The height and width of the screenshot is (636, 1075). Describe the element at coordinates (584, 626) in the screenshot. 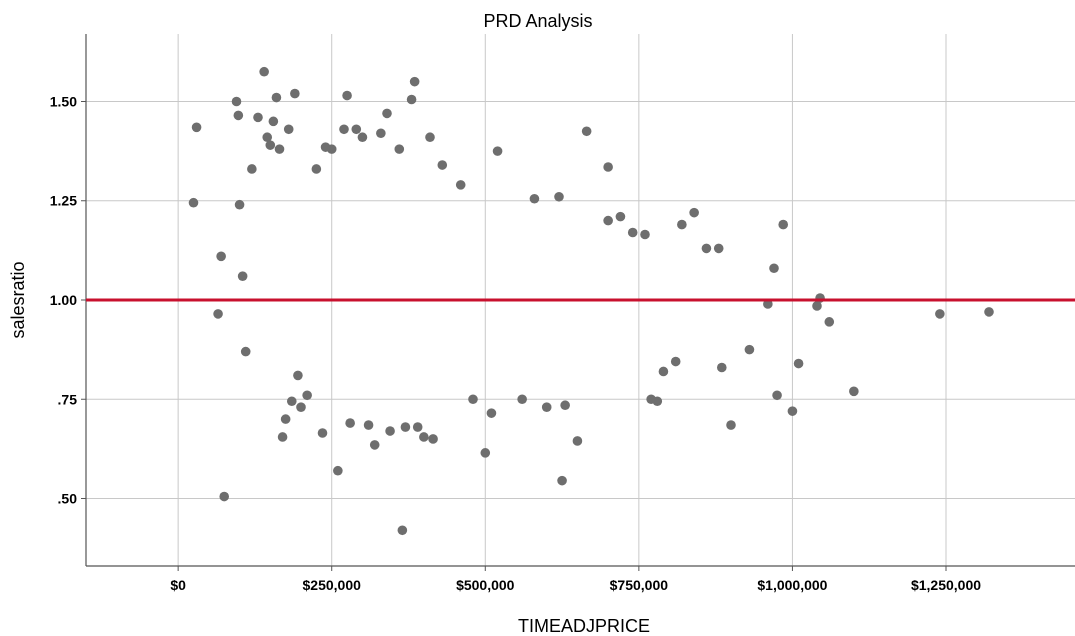

I see `x-axis-title: TIMEADJPRICE` at that location.